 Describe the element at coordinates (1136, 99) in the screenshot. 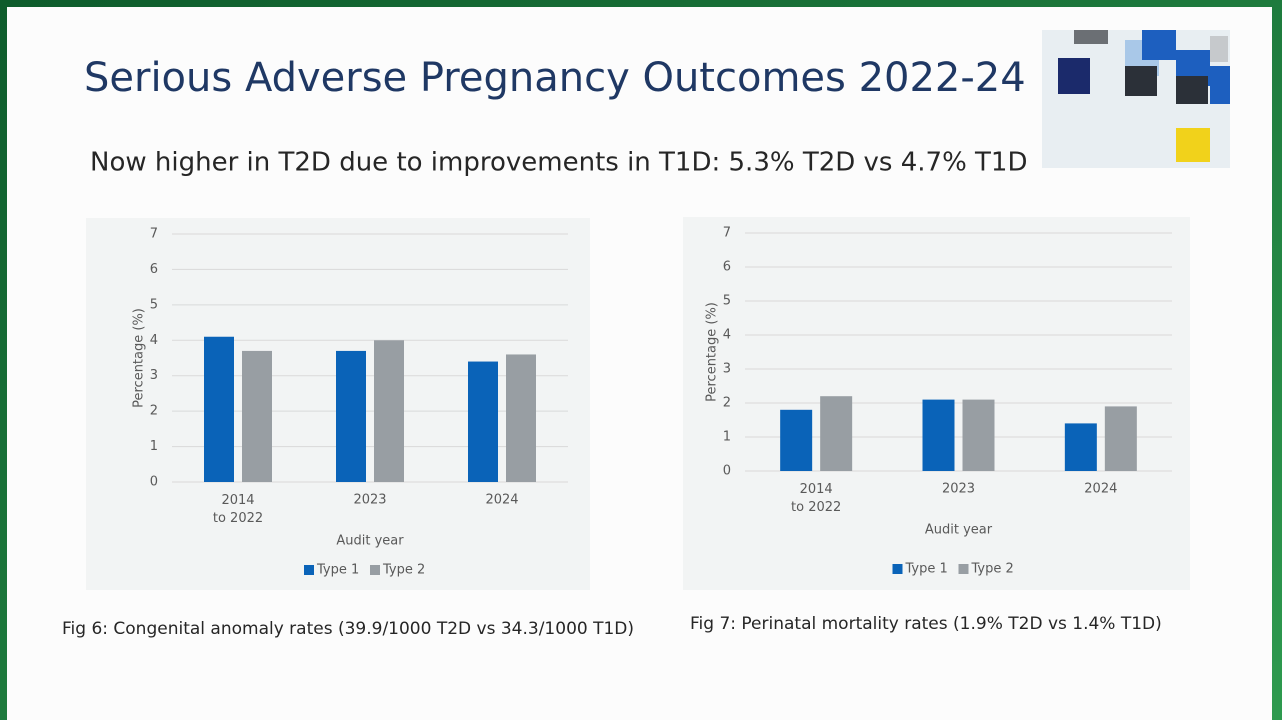

I see `decoration` at that location.